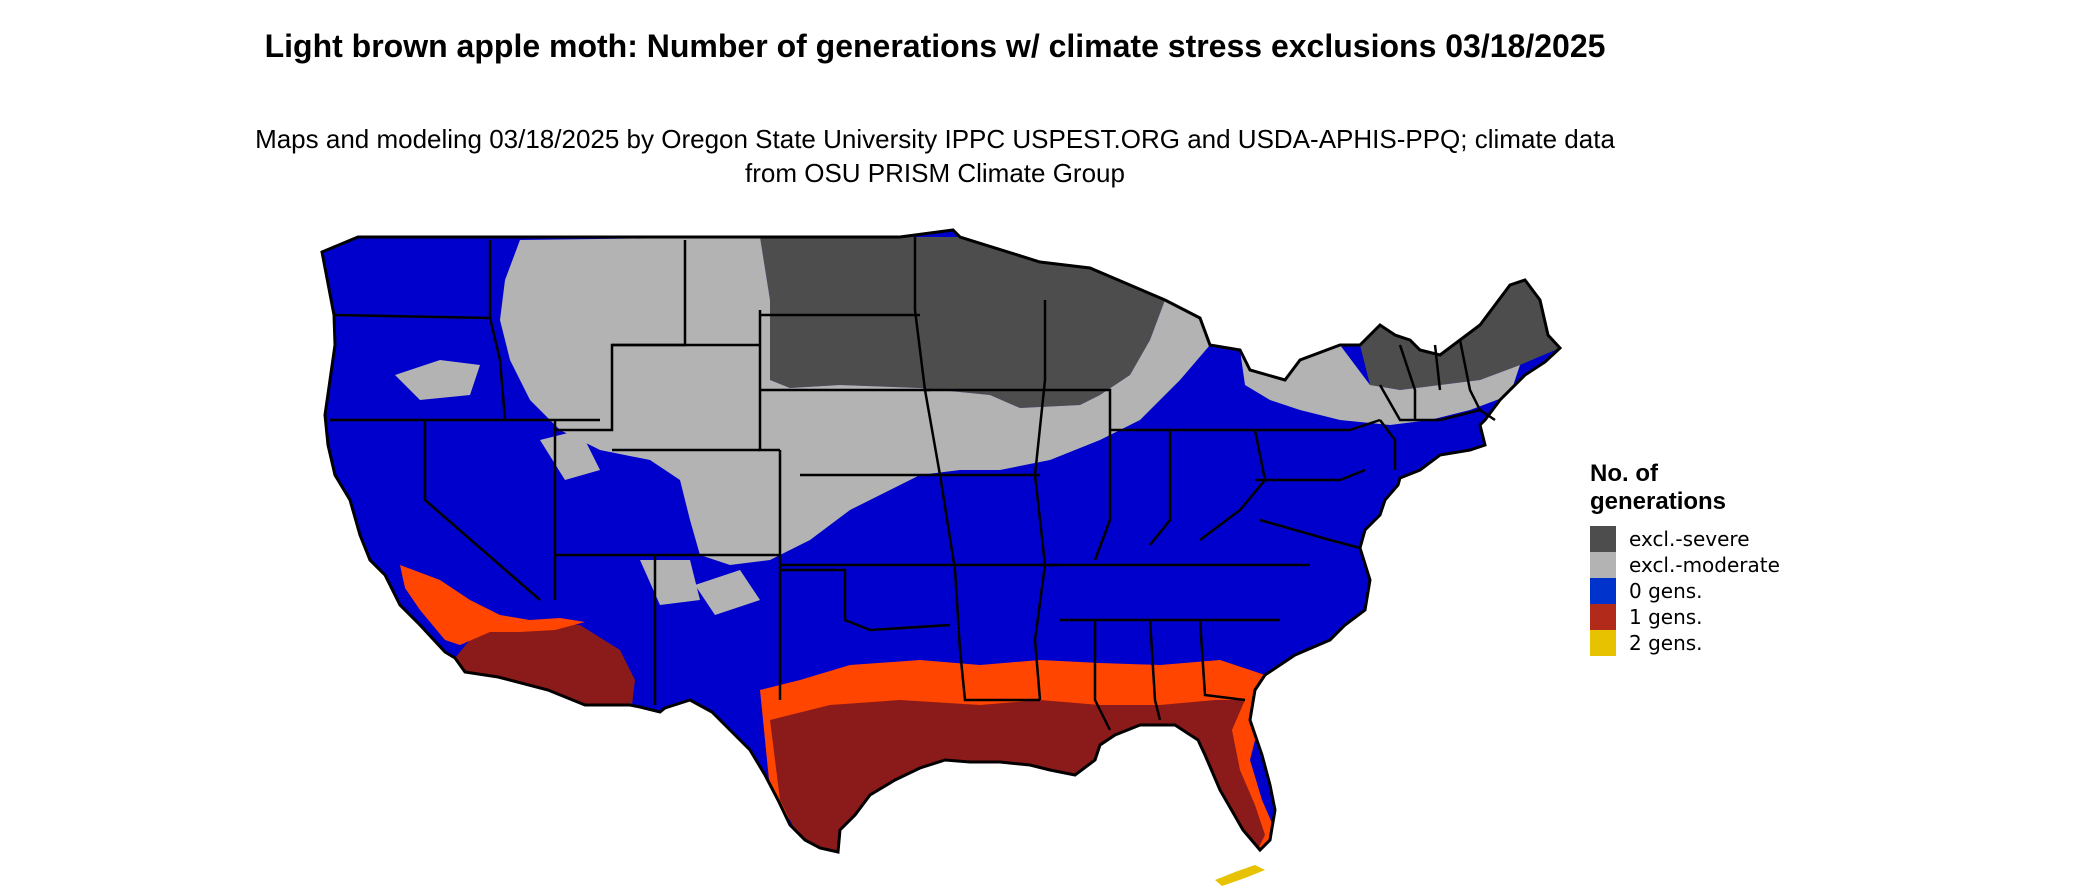 This screenshot has height=892, width=2100. I want to click on zone-one-gen-transition, so click(492, 605).